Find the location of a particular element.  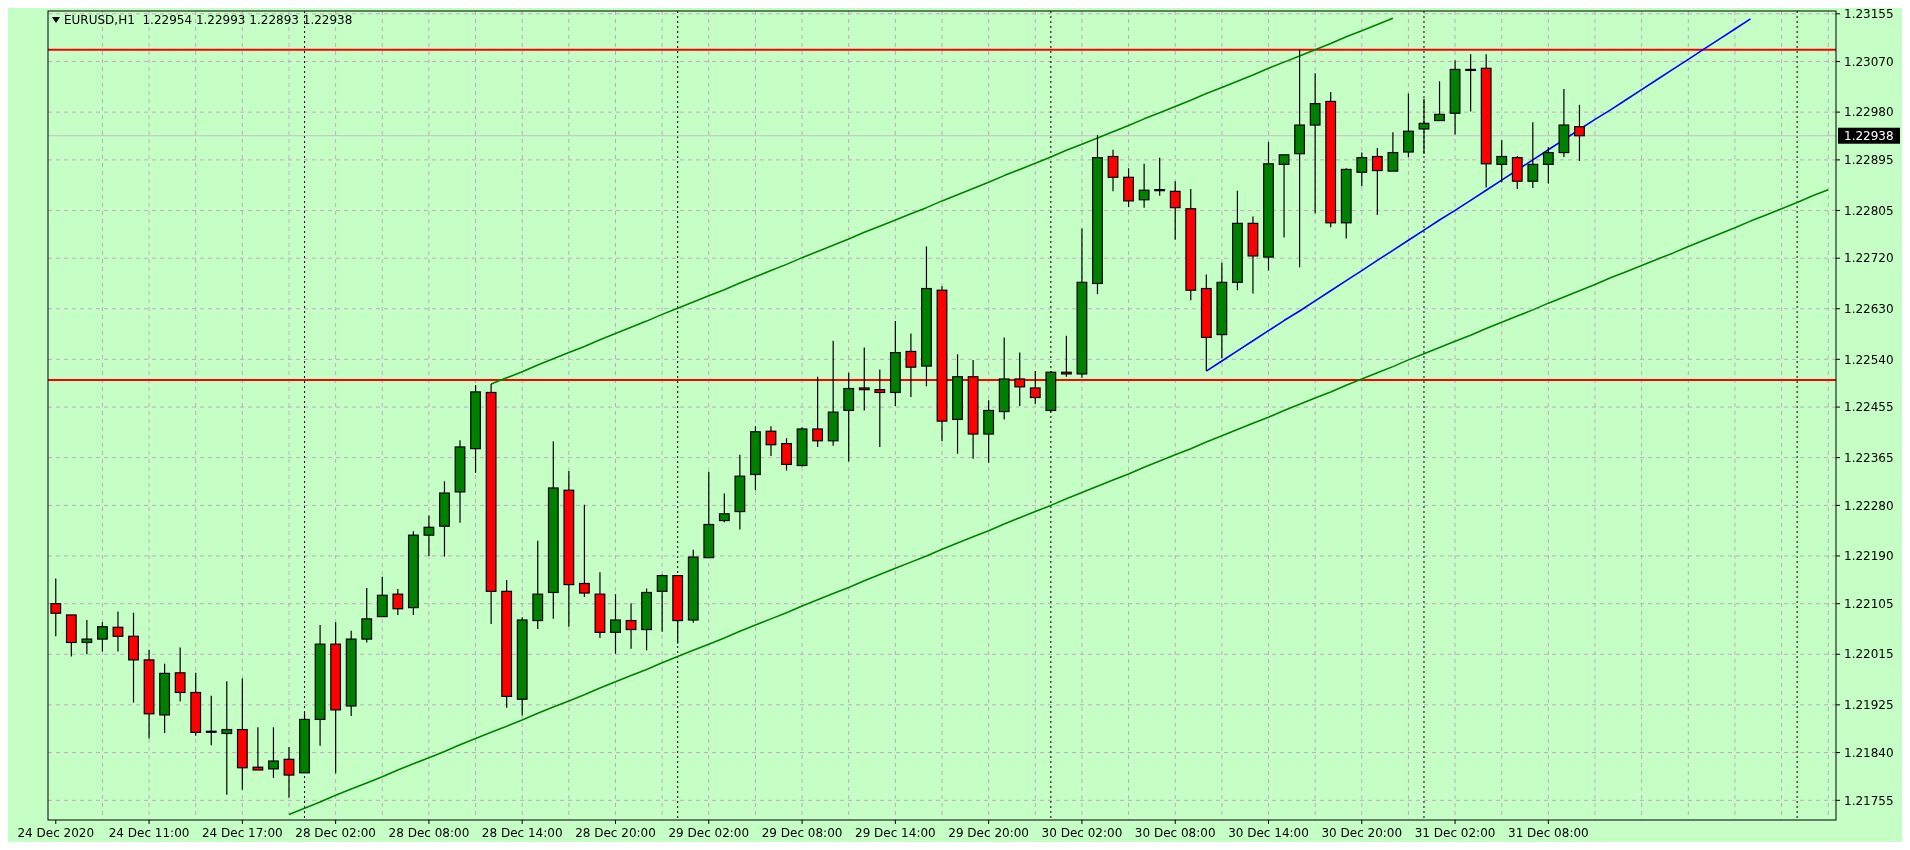

x-tick-label: 29 Dec 14:00 is located at coordinates (895, 833).